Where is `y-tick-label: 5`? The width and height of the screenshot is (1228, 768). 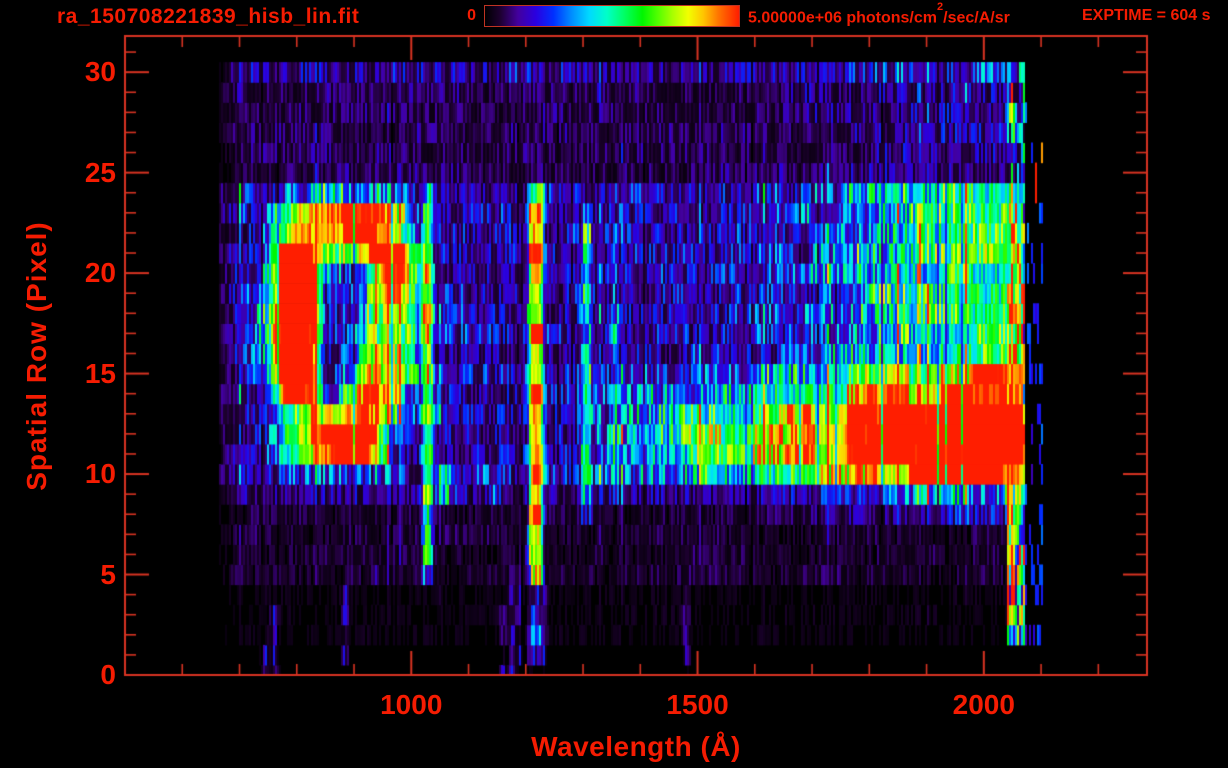
y-tick-label: 5 is located at coordinates (108, 574).